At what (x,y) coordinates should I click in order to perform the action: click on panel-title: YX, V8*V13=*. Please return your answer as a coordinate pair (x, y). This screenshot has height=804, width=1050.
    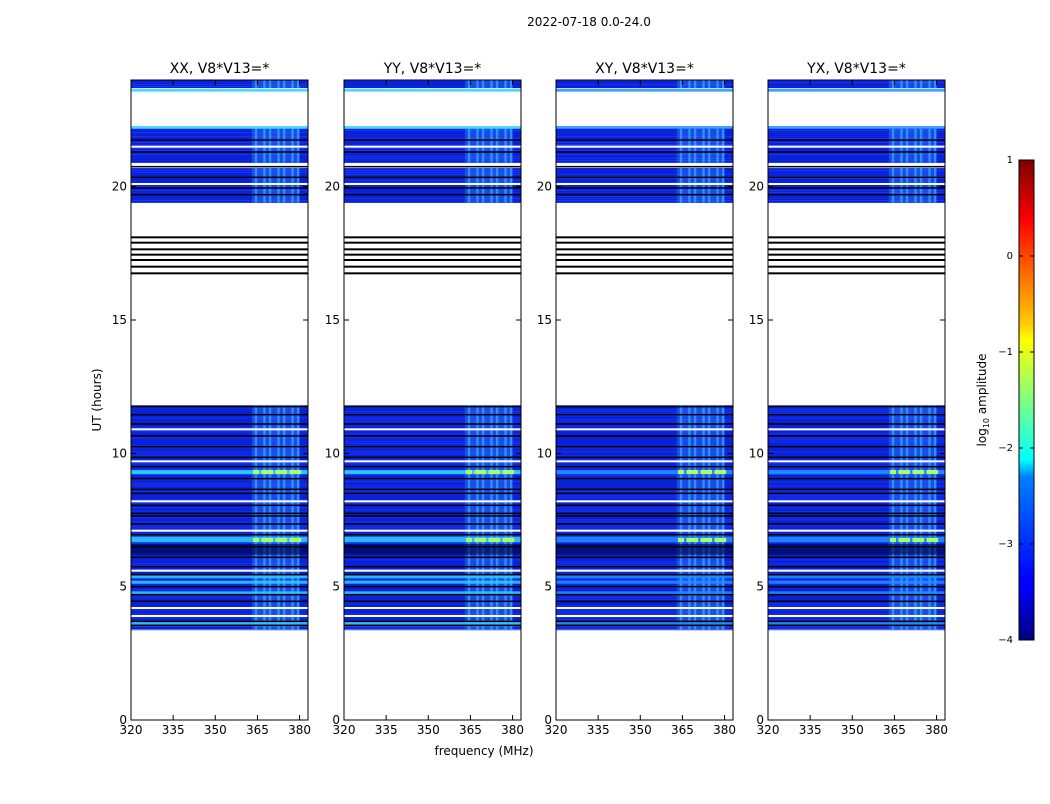
    Looking at the image, I should click on (856, 69).